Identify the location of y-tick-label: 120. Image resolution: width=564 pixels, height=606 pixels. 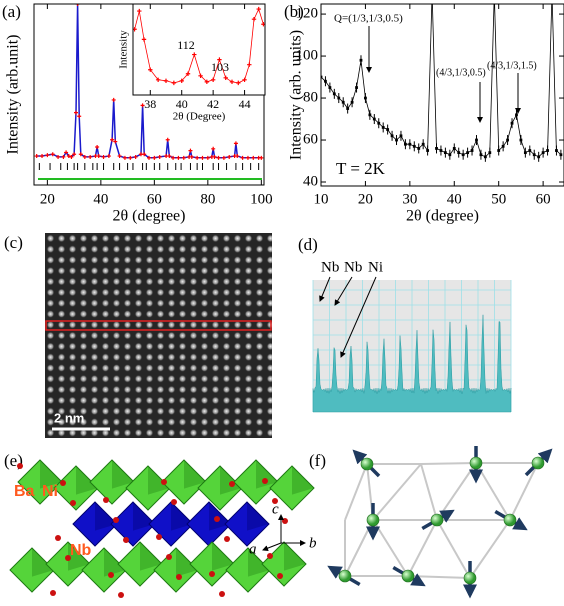
(307, 14).